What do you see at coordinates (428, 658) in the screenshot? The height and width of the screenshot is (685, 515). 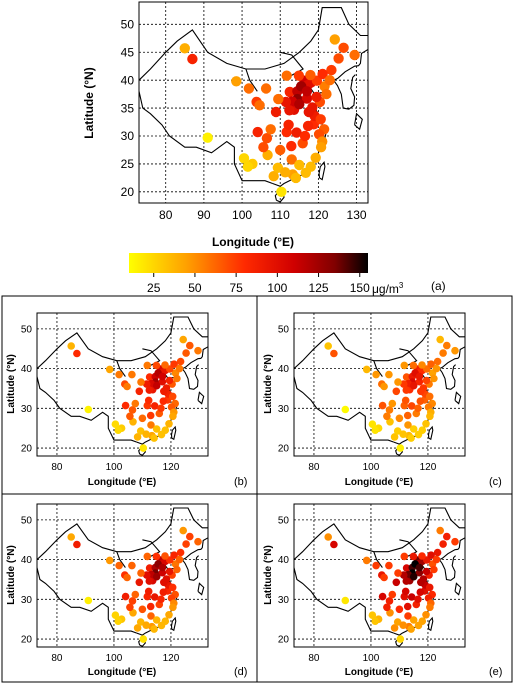 I see `panel-e-x-tick-label: 120` at bounding box center [428, 658].